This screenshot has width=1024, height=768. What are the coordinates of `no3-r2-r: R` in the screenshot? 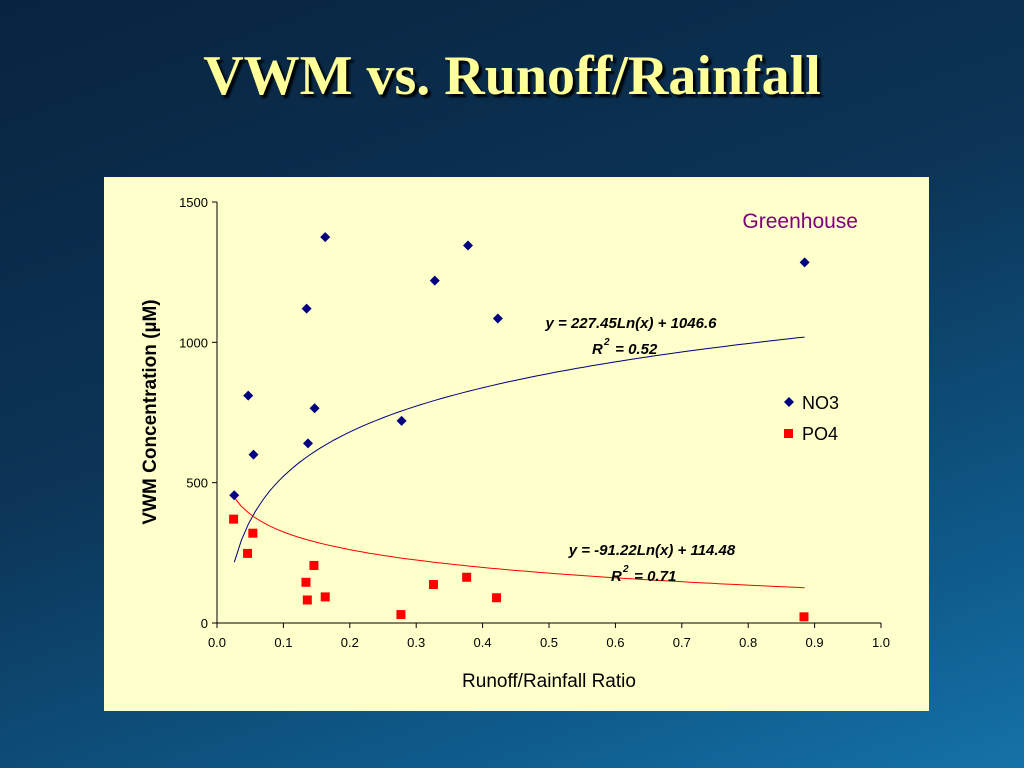 It's located at (597, 349).